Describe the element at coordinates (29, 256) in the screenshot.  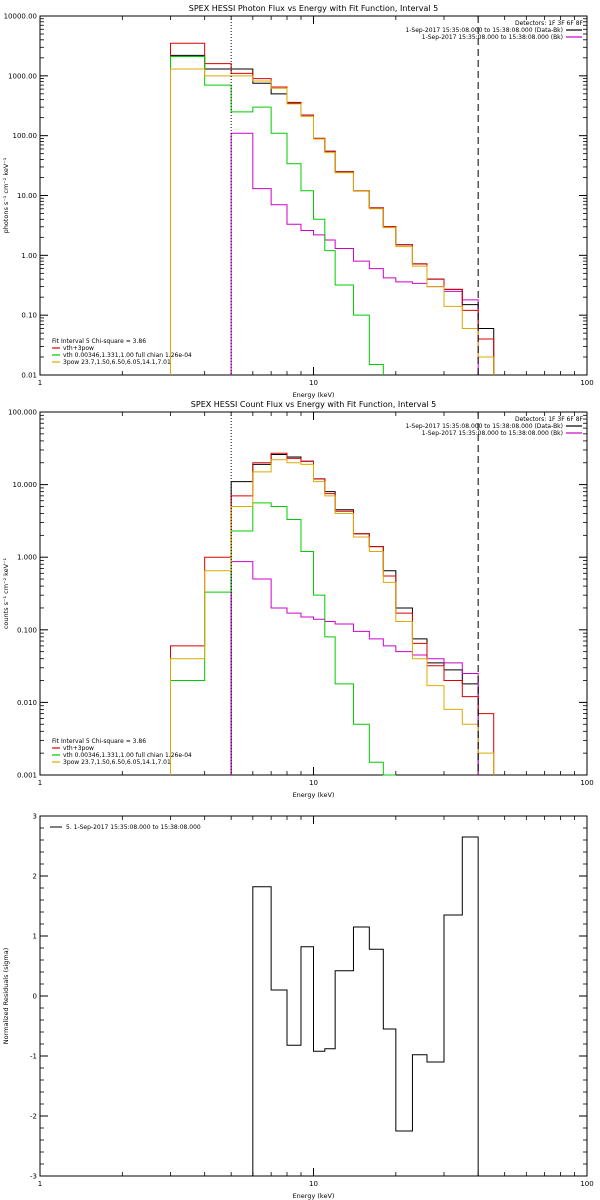
I see `y-tick-label: 1.00` at that location.